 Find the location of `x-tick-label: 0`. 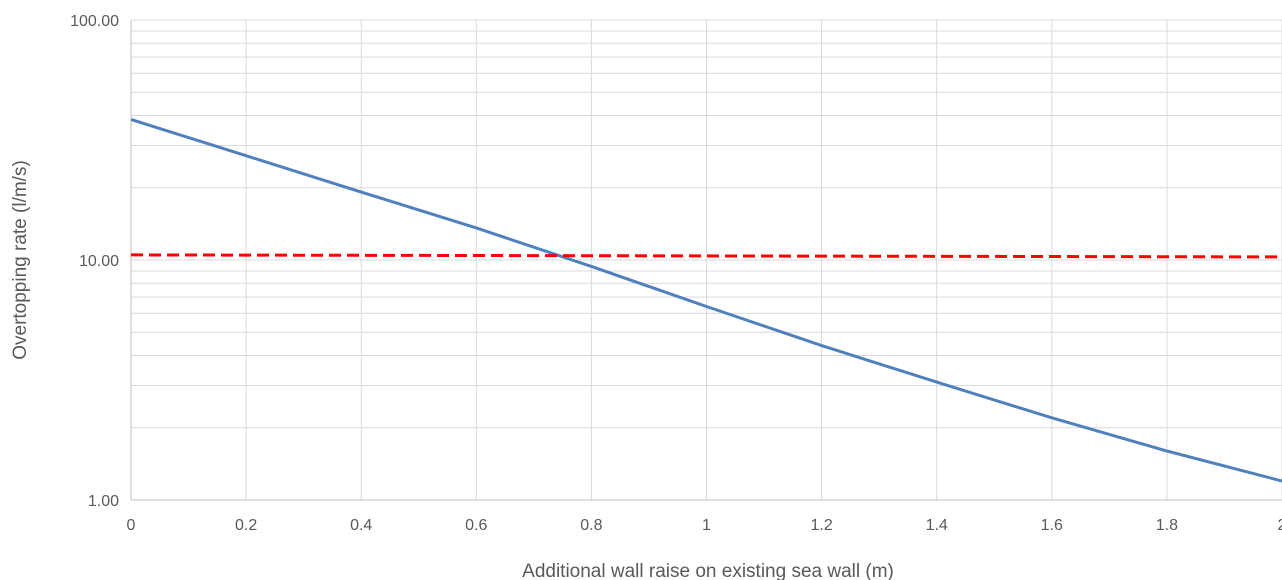

x-tick-label: 0 is located at coordinates (131, 525).